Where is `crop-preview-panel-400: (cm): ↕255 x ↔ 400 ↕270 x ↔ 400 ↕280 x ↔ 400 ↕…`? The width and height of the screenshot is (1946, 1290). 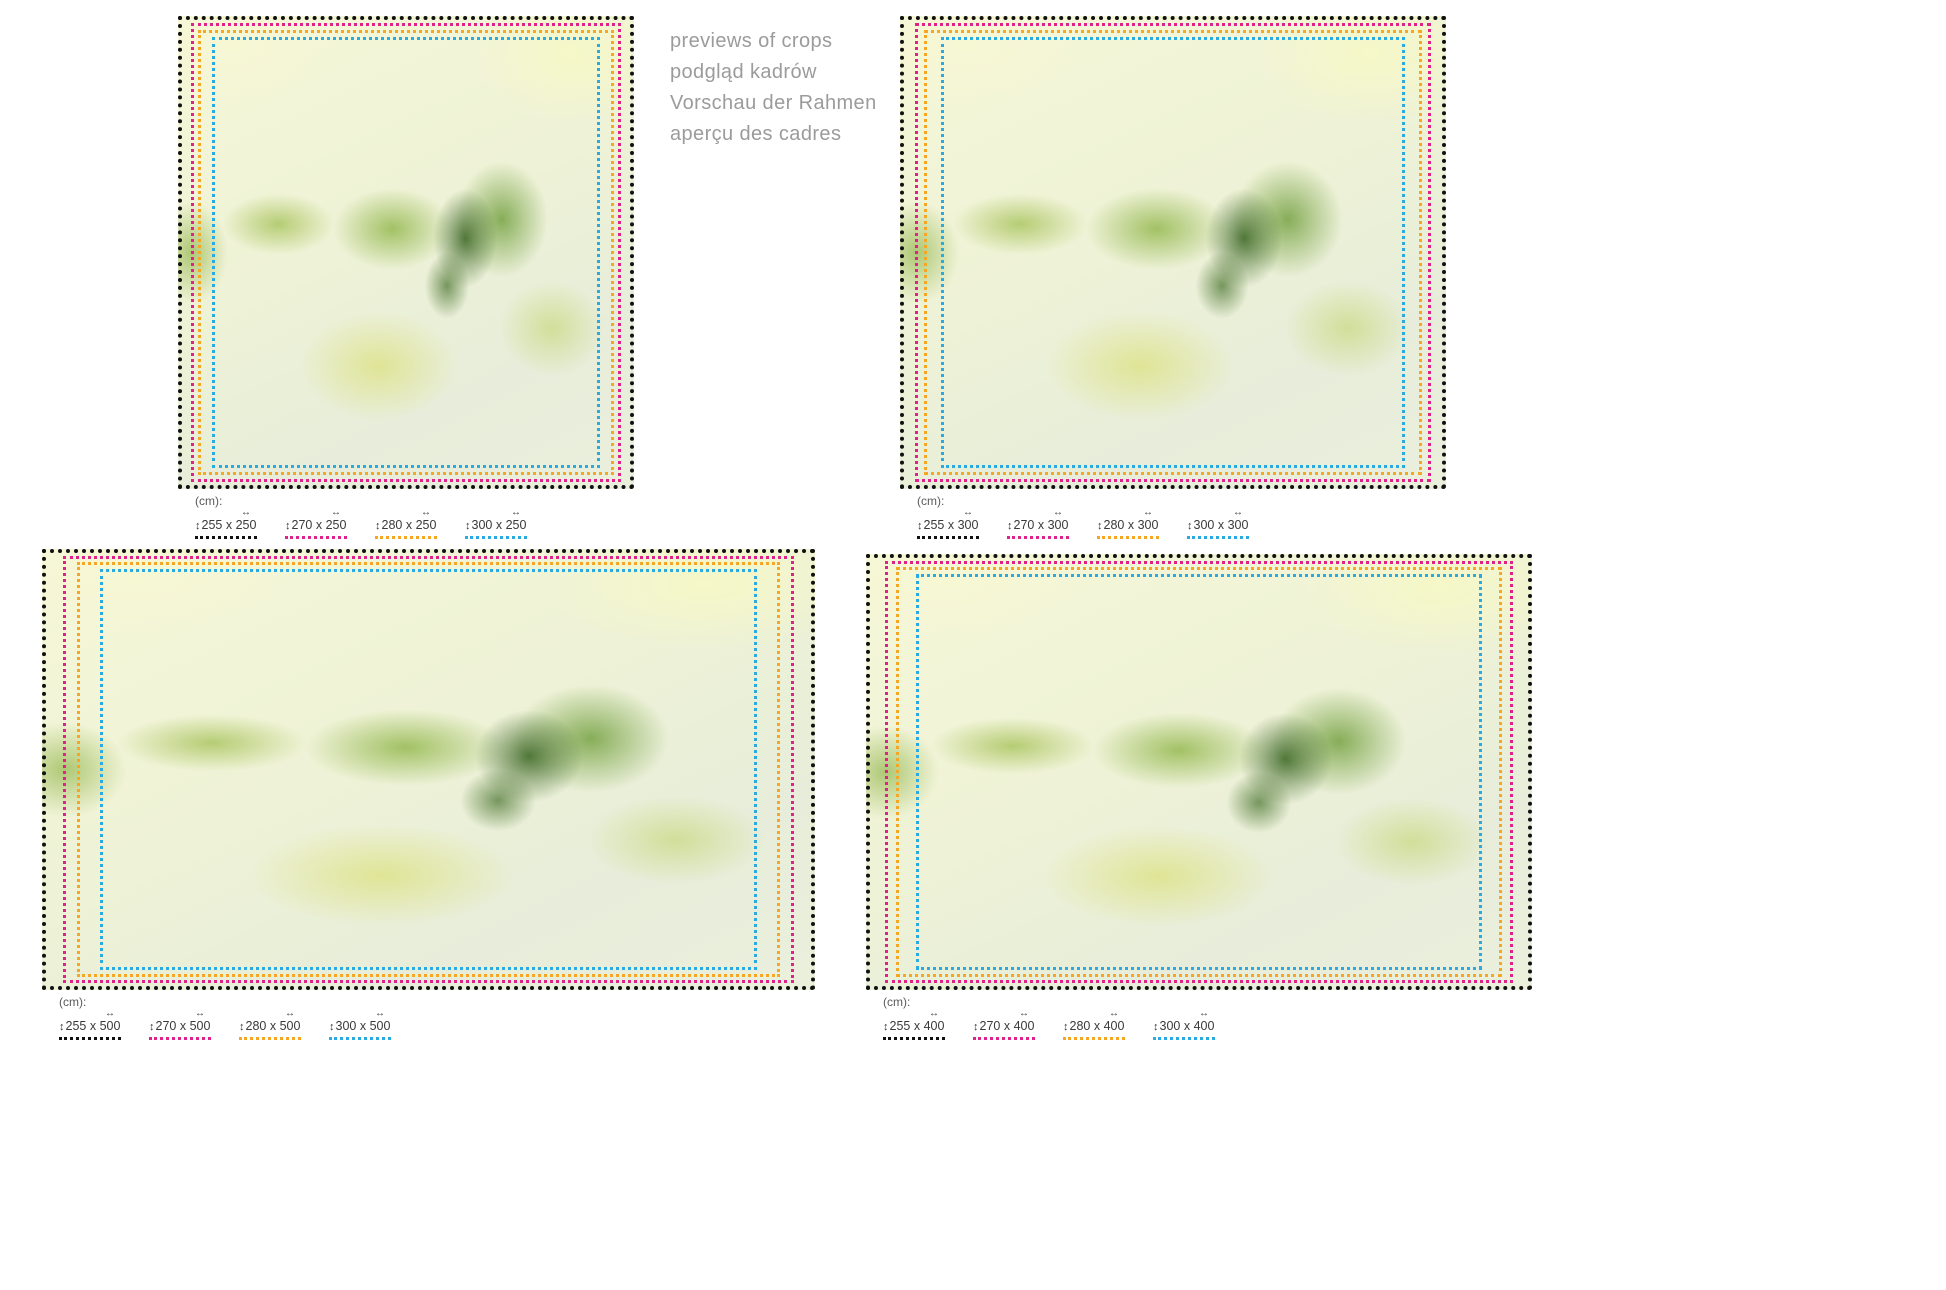
crop-preview-panel-400: (cm): ↕255 x ↔ 400 ↕270 x ↔ 400 ↕280 x ↔ 400 ↕… is located at coordinates (1199, 797).